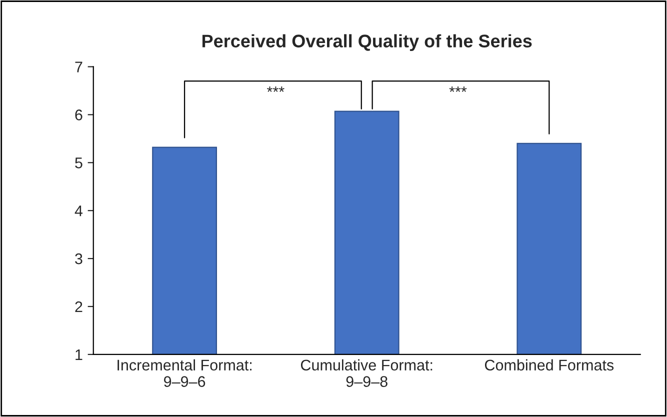 The height and width of the screenshot is (417, 667). I want to click on y-tick-label: 3, so click(78, 258).